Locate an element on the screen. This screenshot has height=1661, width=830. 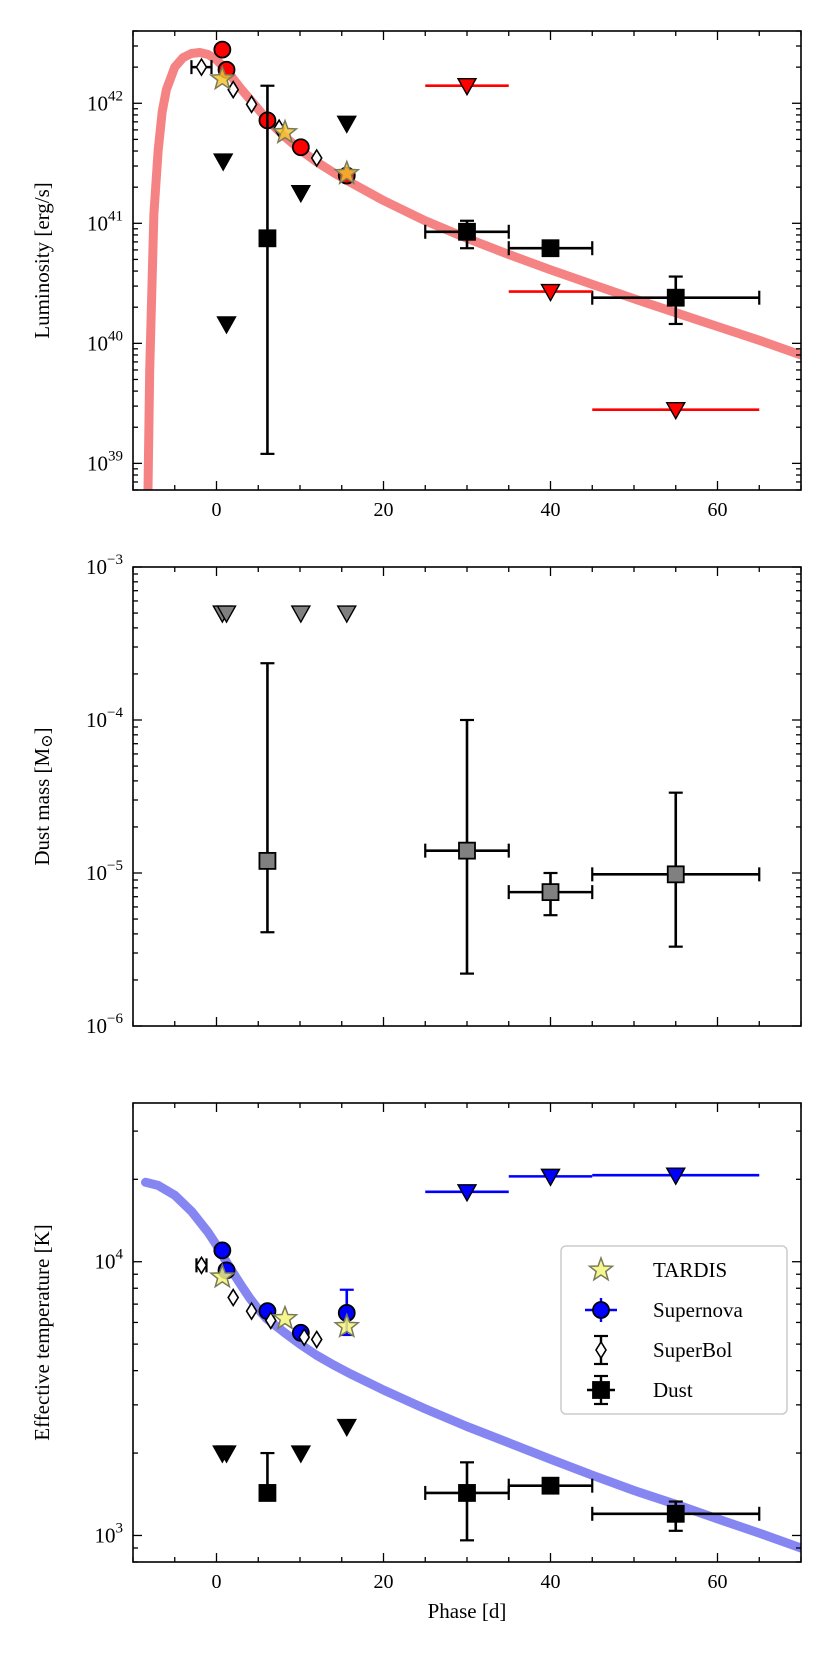
legend-marker-dust is located at coordinates (601, 1390).